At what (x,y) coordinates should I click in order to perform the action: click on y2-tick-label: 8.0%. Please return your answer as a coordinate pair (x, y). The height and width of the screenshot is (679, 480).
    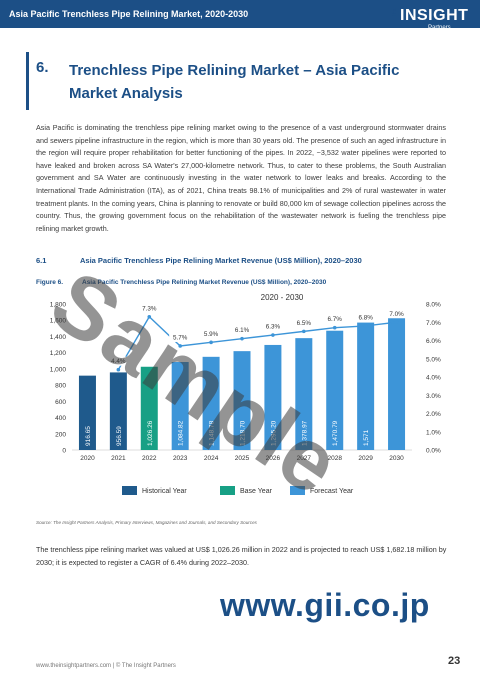
    Looking at the image, I should click on (433, 305).